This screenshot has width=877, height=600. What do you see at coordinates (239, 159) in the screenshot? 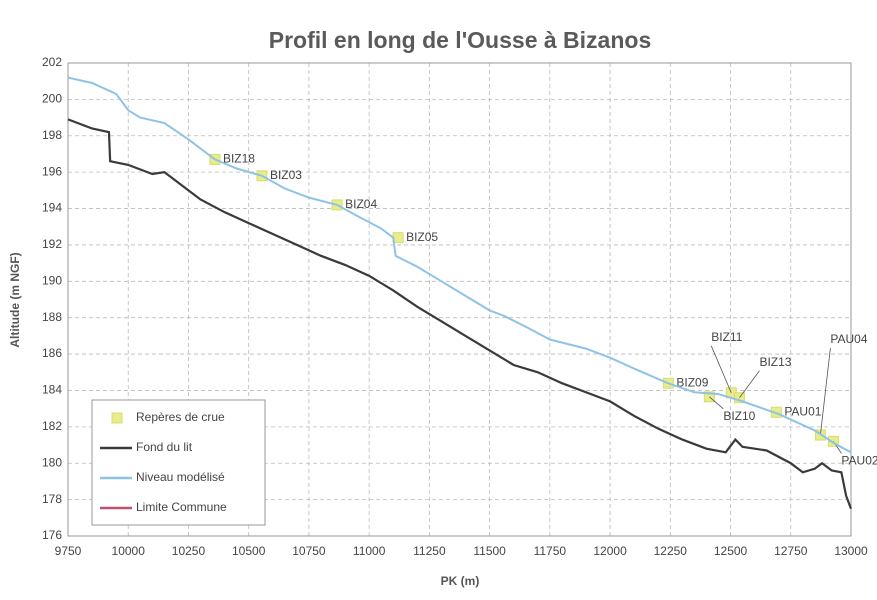
I see `point-label: BIZ18` at bounding box center [239, 159].